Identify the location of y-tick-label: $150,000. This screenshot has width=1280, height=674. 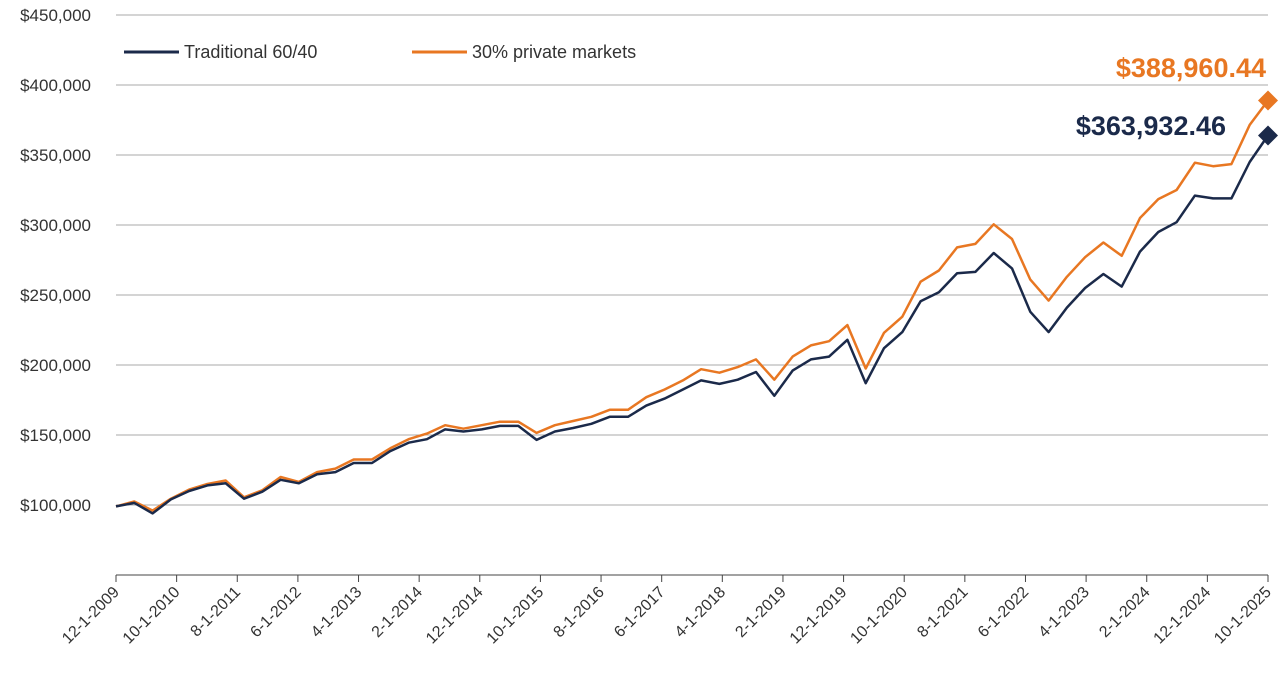
(55, 435).